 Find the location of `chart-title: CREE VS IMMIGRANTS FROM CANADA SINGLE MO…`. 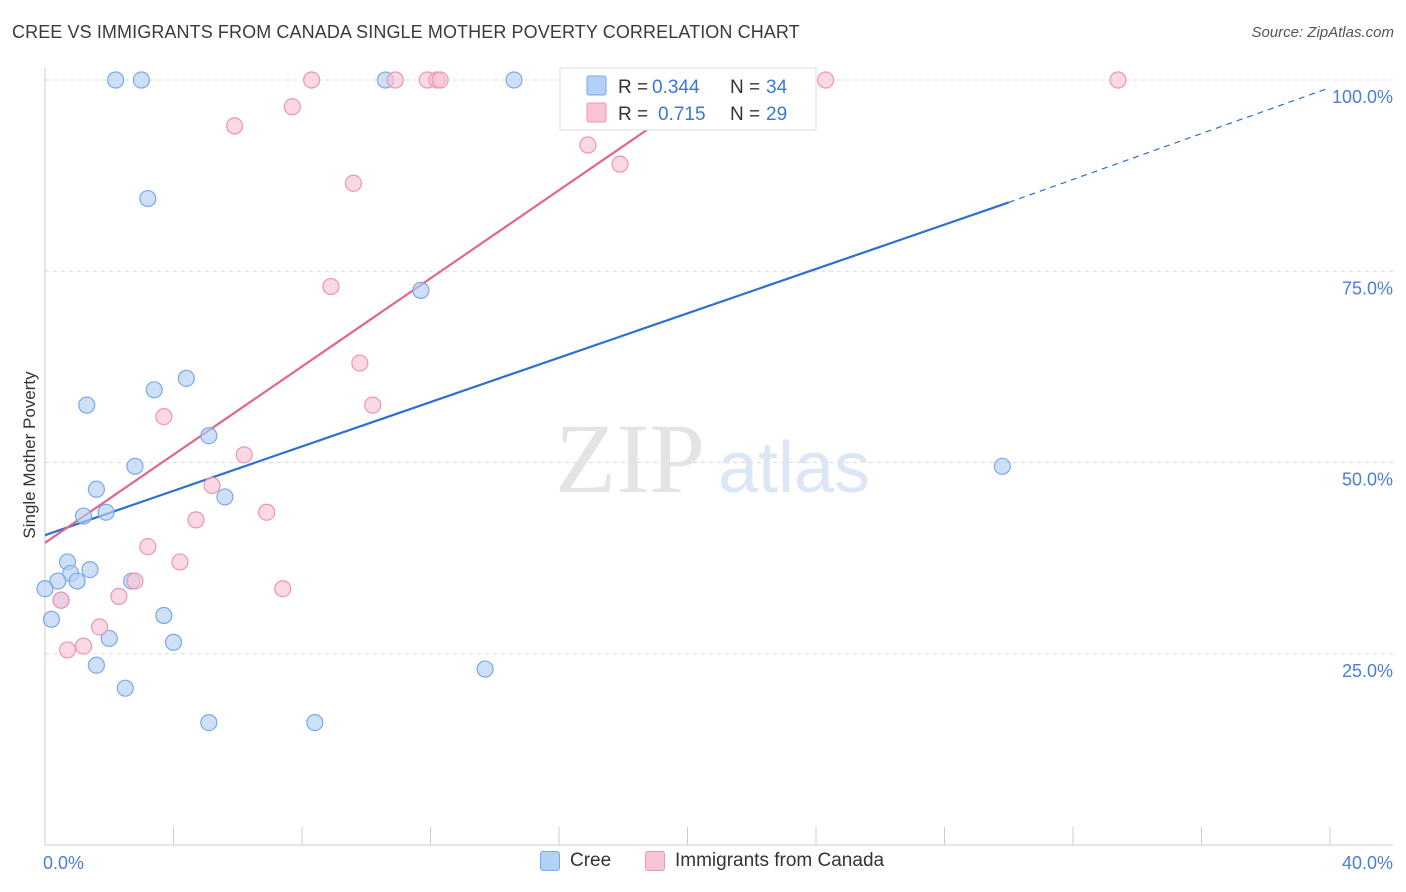

chart-title: CREE VS IMMIGRANTS FROM CANADA SINGLE MO… is located at coordinates (406, 32).